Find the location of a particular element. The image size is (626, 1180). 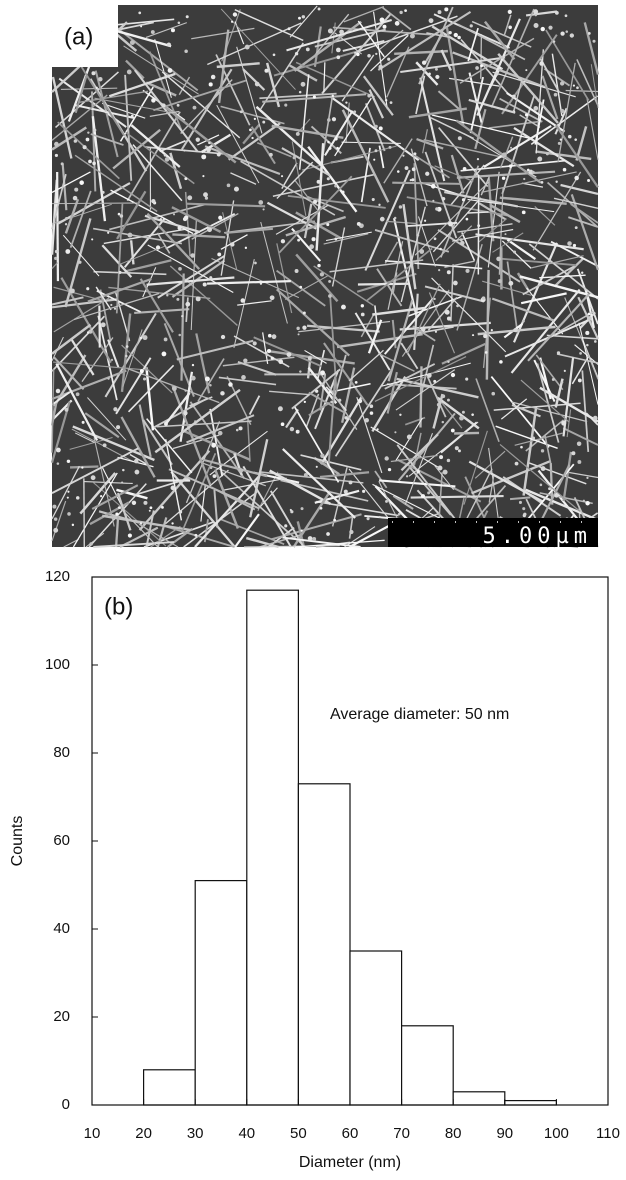

x-tick-label: 80 is located at coordinates (453, 1133).